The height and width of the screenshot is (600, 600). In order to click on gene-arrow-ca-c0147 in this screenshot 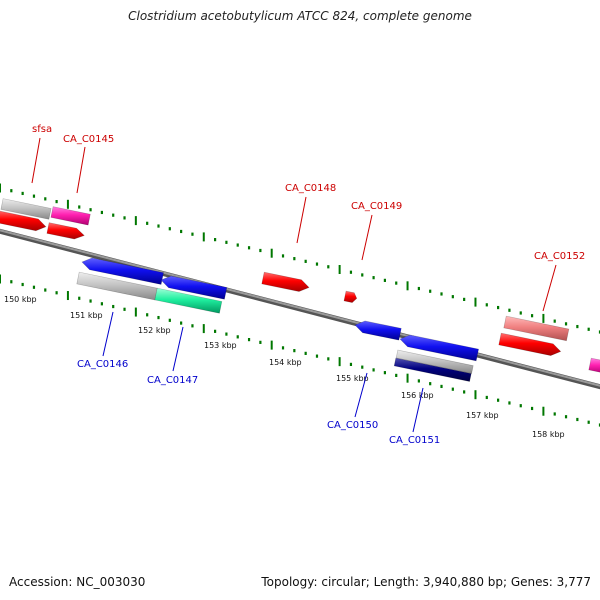, I will do `click(194, 287)`.